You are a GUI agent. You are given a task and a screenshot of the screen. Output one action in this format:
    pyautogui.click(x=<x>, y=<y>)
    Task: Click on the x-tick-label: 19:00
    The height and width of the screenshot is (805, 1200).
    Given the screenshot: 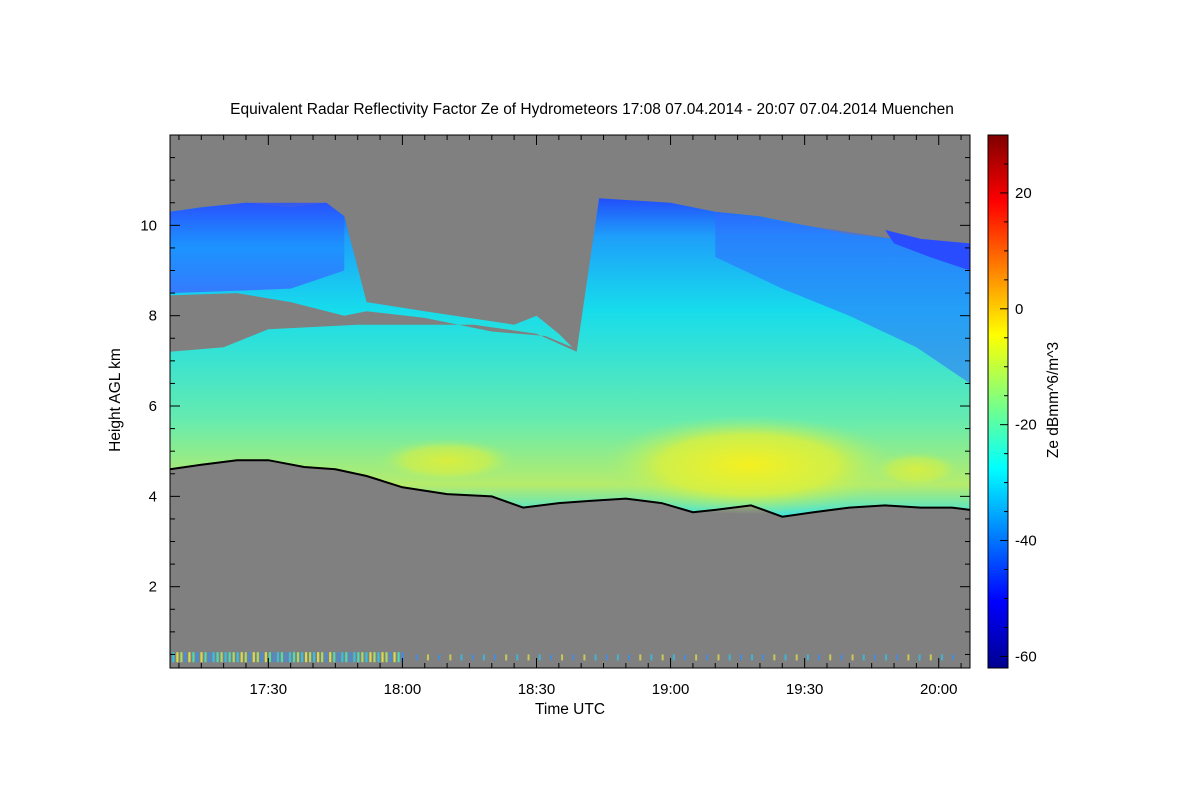 What is the action you would take?
    pyautogui.click(x=671, y=689)
    